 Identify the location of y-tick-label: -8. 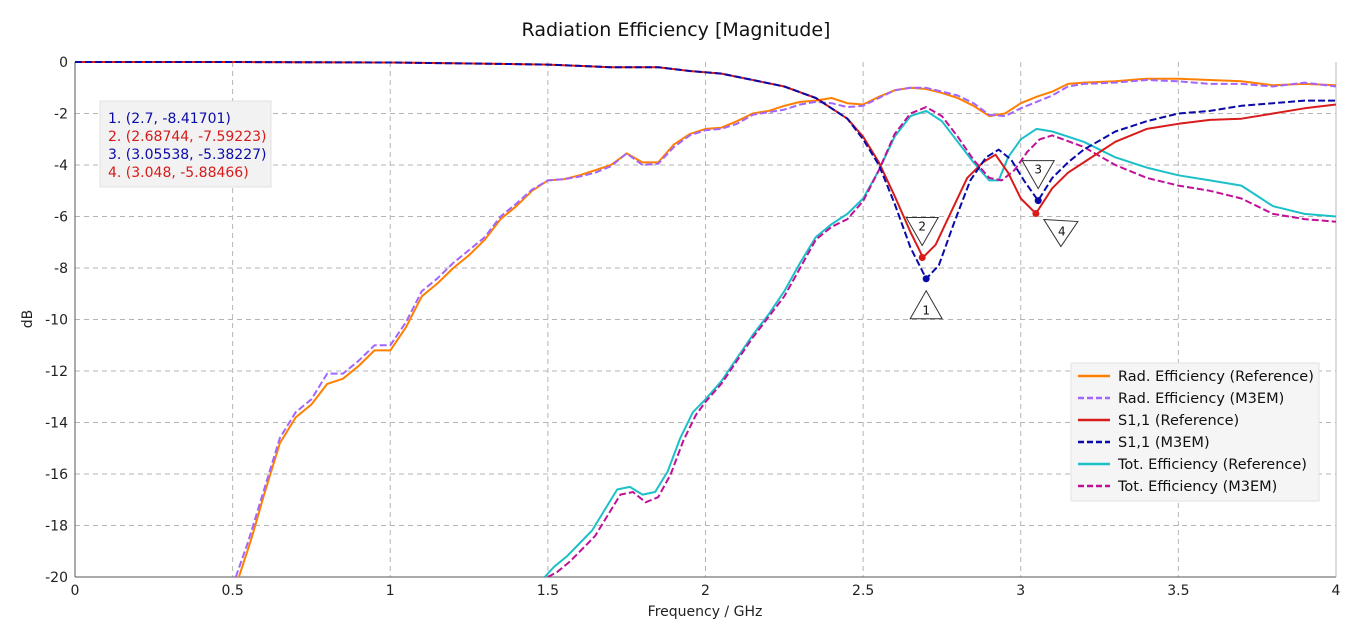
(61, 269).